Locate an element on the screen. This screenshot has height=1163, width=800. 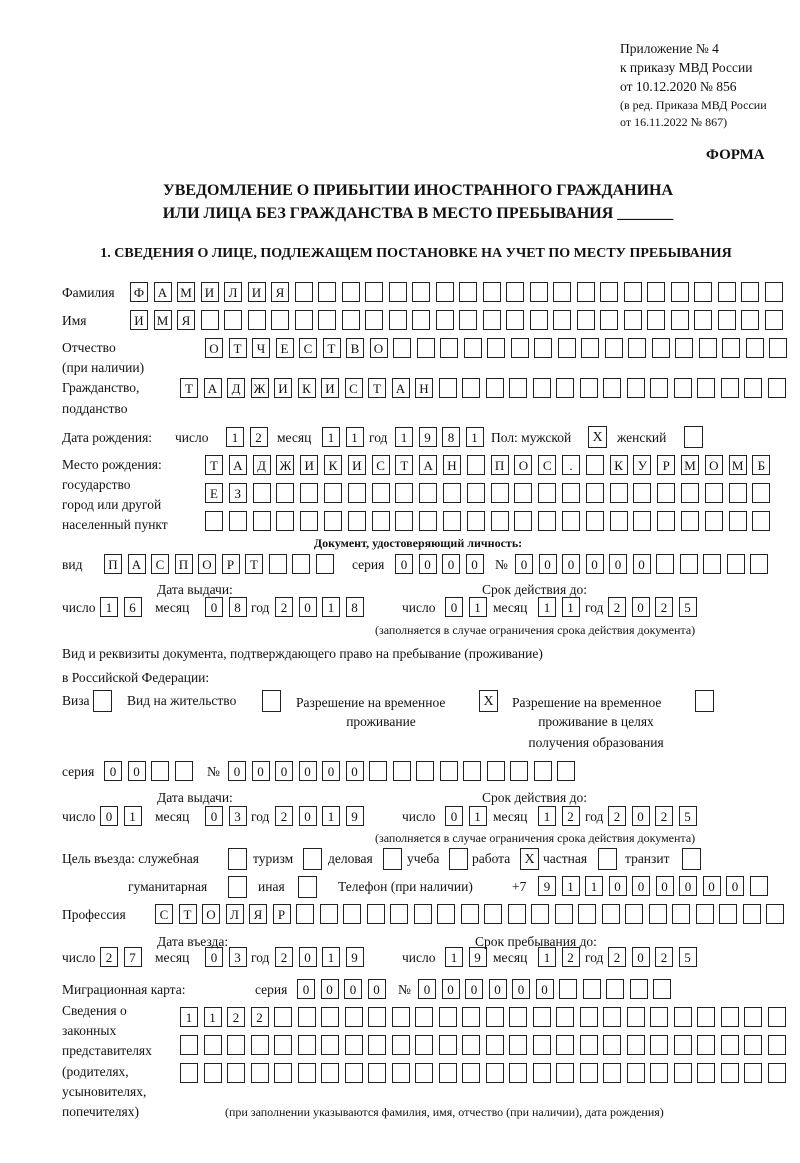
char-cell: Д is located at coordinates (236, 388).